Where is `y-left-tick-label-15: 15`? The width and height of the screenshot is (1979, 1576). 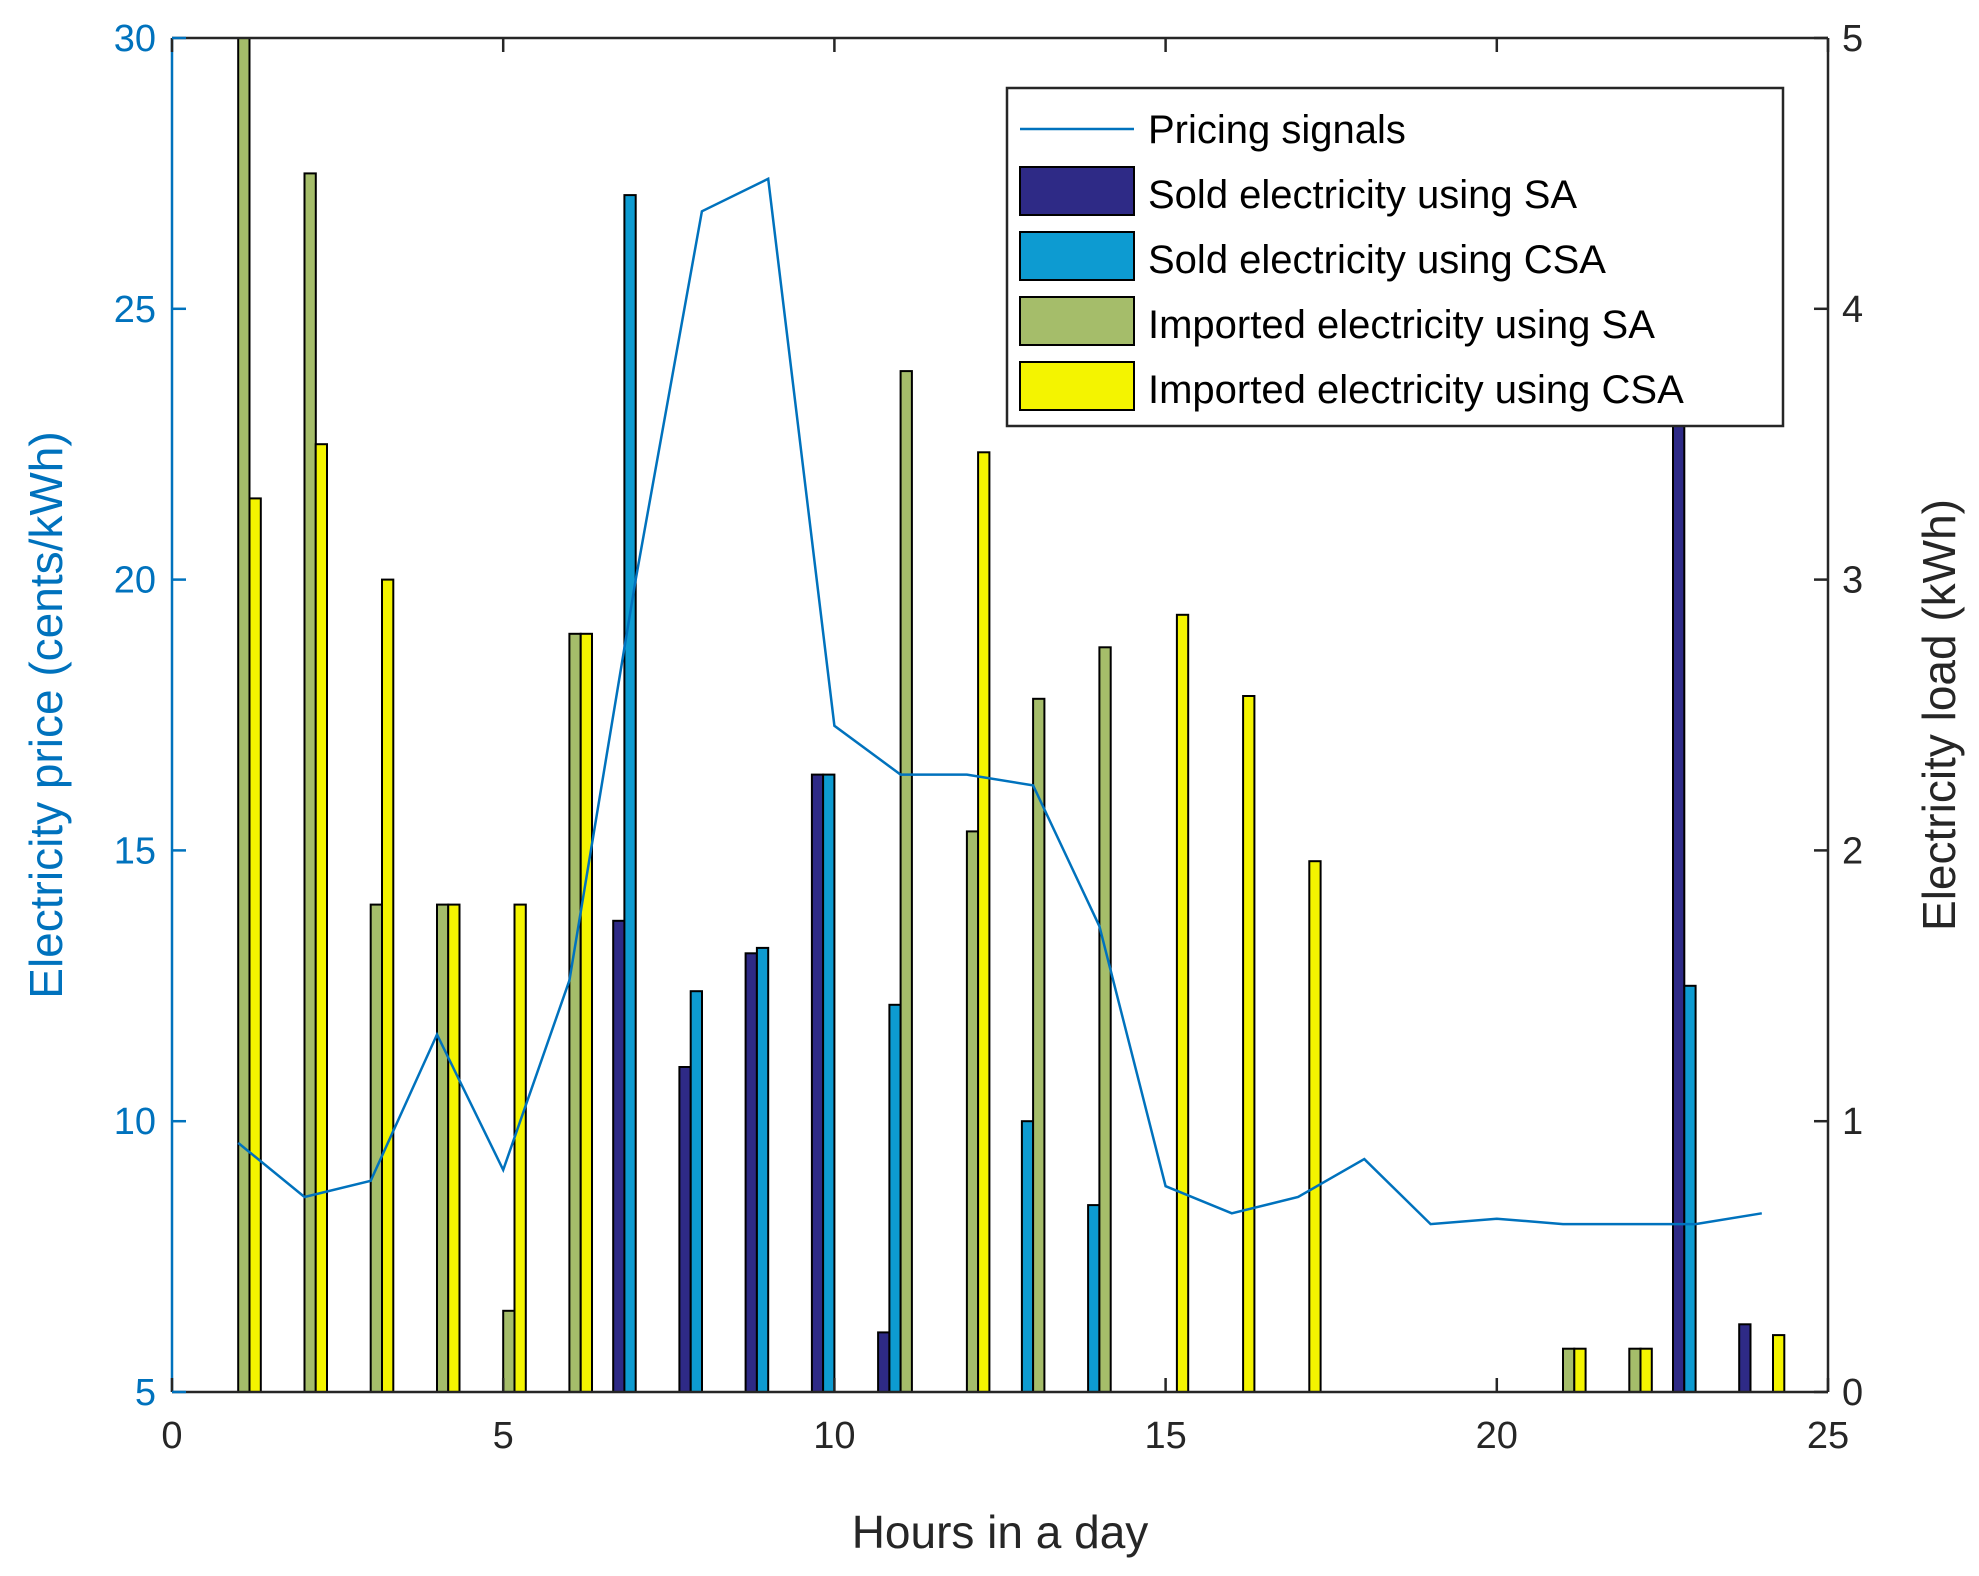
y-left-tick-label-15: 15 is located at coordinates (135, 851).